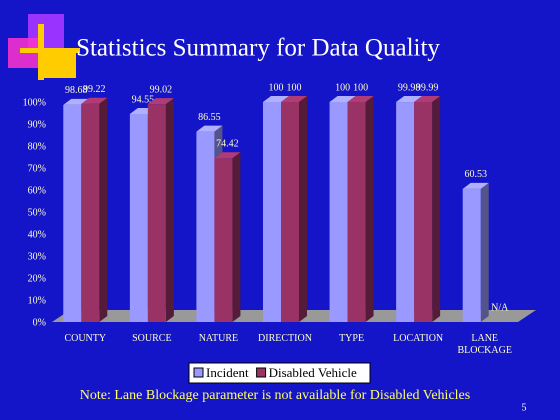 Image resolution: width=560 pixels, height=420 pixels. I want to click on value-label: 99.98, so click(409, 87).